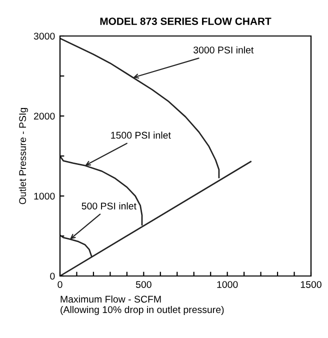 The image size is (328, 338). What do you see at coordinates (23, 156) in the screenshot?
I see `y-axis-title: Outlet Pressure - PSIg` at bounding box center [23, 156].